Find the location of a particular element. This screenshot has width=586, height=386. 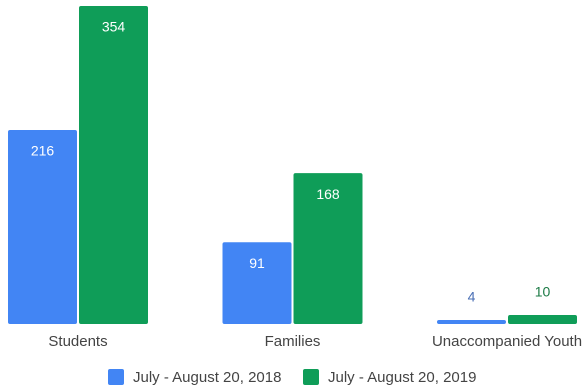

legend-item-series-2: July - August 20, 2019 is located at coordinates (389, 377).